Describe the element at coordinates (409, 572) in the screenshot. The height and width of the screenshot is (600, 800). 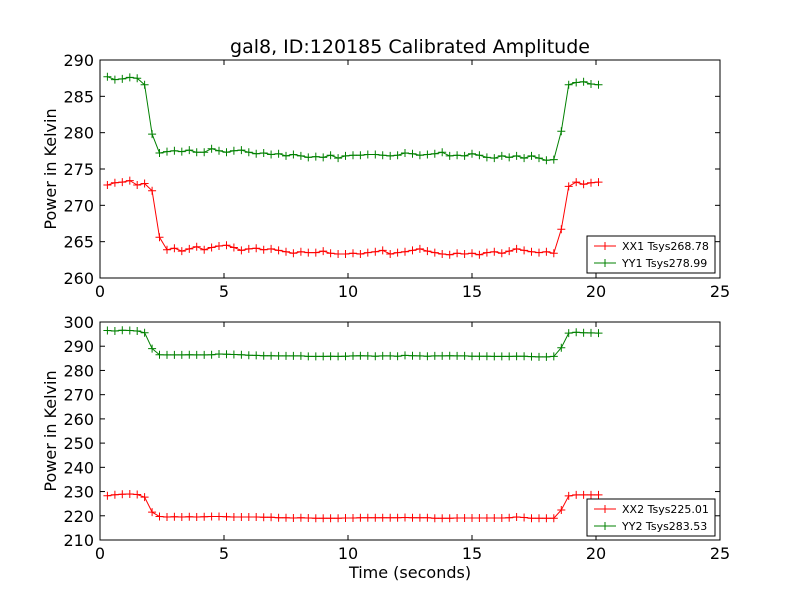
I see `x-axis-label: Time (seconds)` at that location.